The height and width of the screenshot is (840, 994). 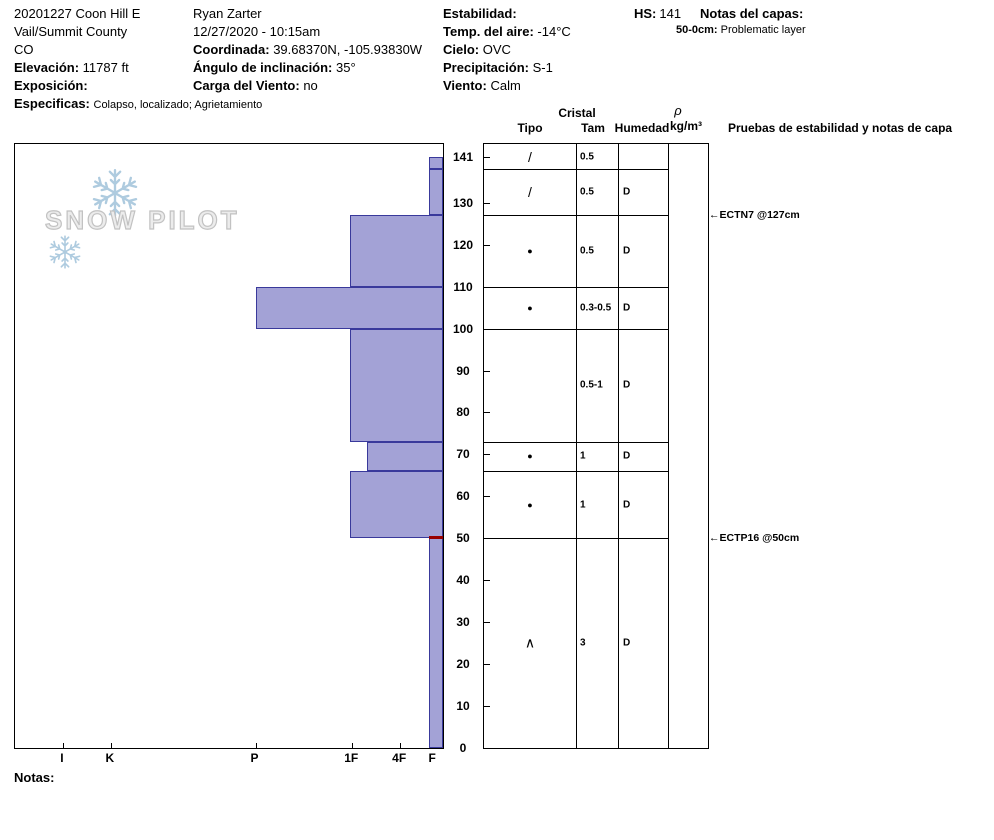 What do you see at coordinates (138, 68) in the screenshot?
I see `elevation-row: Elevación: 11787 ft` at bounding box center [138, 68].